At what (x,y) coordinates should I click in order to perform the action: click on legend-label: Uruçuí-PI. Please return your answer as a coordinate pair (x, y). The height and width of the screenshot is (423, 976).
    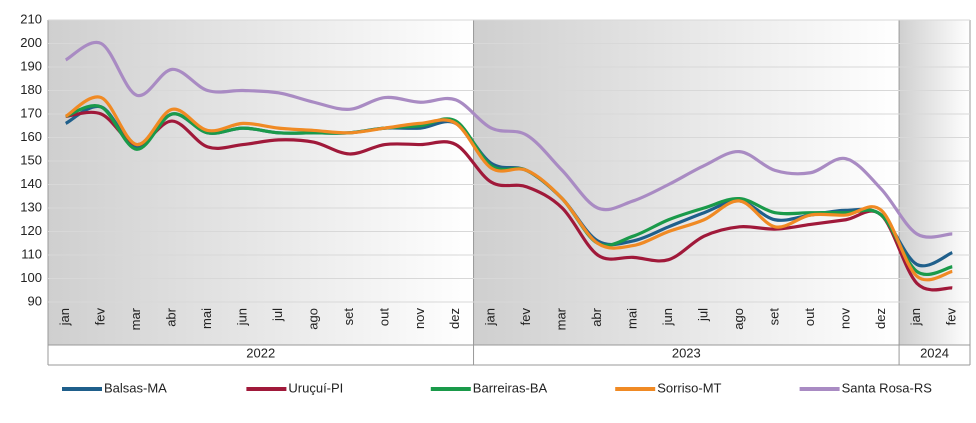
    Looking at the image, I should click on (315, 387).